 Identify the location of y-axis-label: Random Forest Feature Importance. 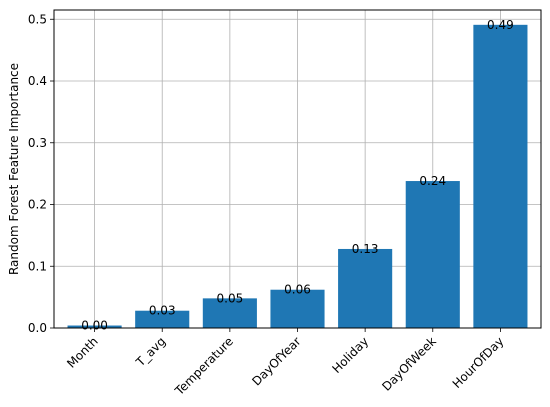
(14, 169).